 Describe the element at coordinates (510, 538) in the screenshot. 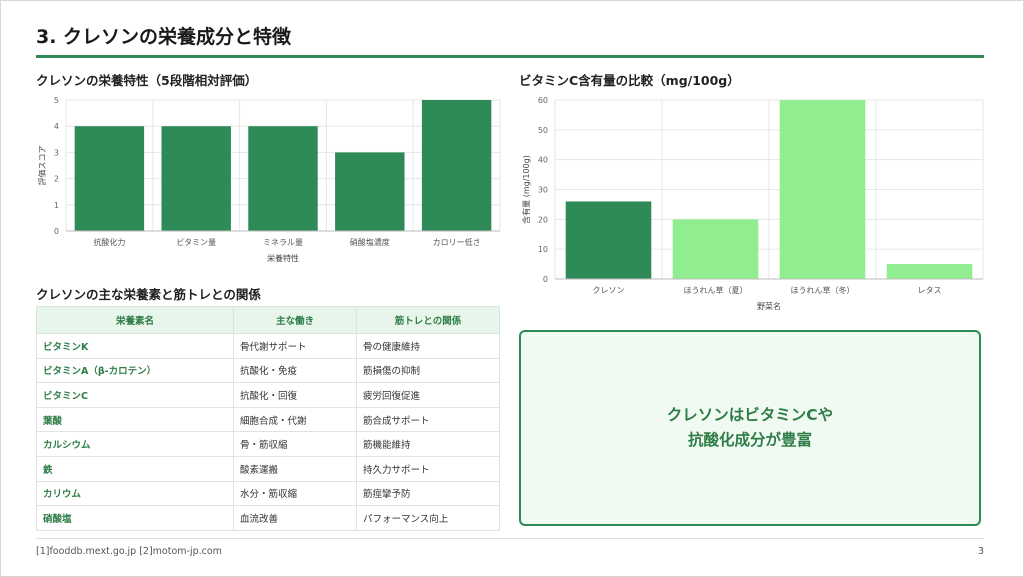

I see `footer-divider` at that location.